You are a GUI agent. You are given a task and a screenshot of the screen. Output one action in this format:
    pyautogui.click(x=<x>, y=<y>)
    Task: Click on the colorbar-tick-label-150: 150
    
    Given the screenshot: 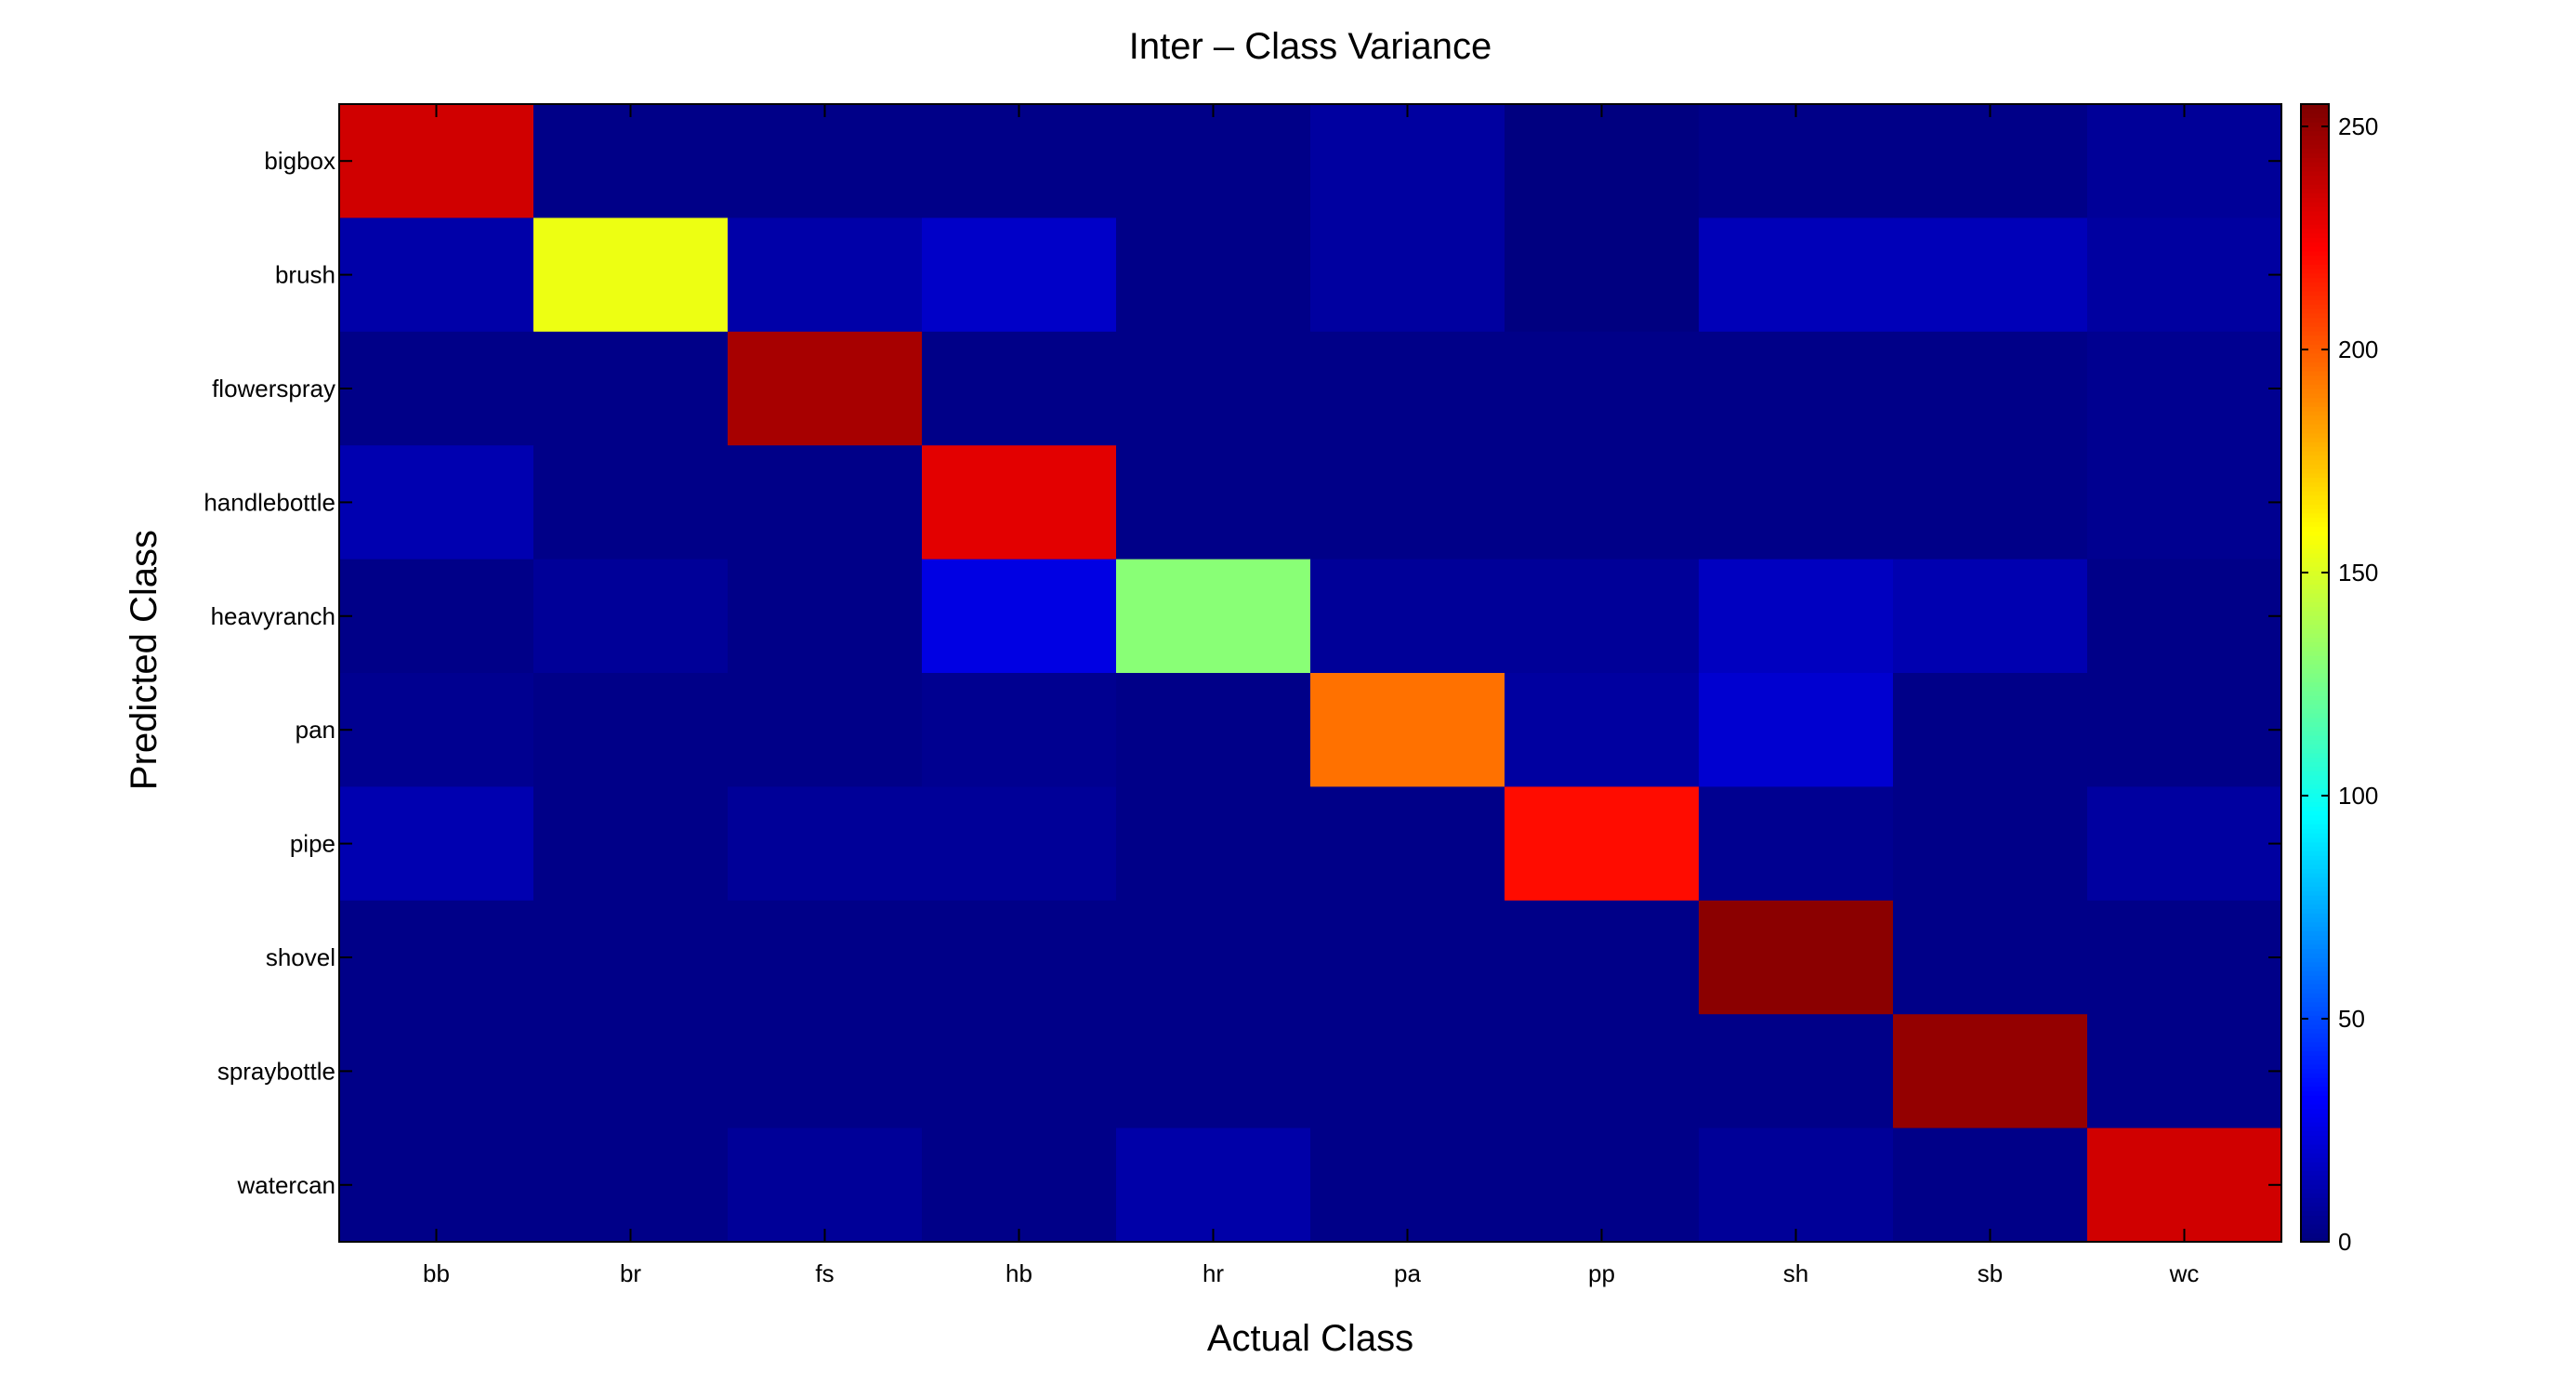 What is the action you would take?
    pyautogui.click(x=2358, y=573)
    